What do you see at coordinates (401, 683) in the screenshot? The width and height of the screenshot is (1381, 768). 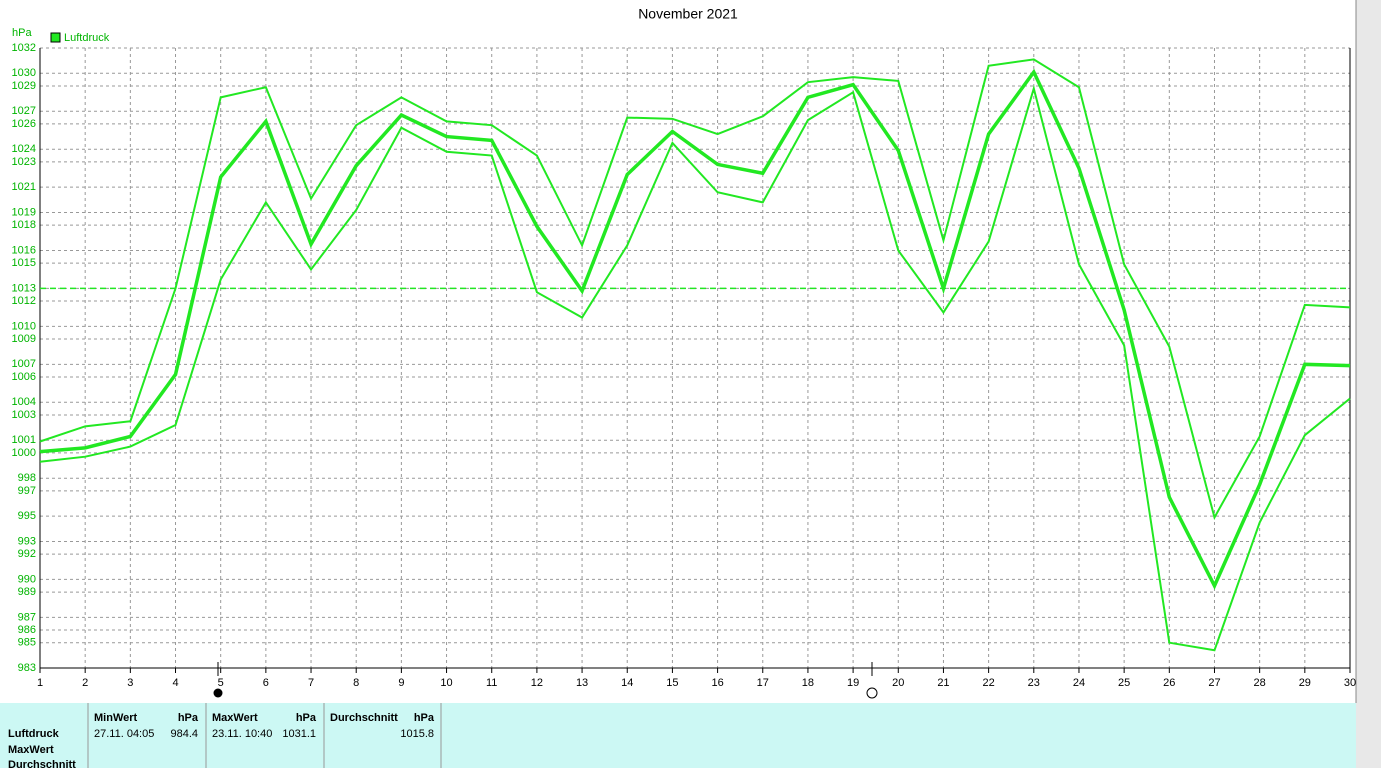 I see `x-tick-label: 9` at bounding box center [401, 683].